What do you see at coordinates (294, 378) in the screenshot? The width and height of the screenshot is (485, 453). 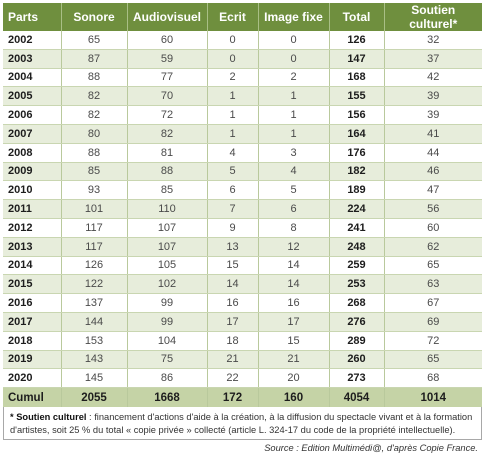 I see `image-cell: 20` at bounding box center [294, 378].